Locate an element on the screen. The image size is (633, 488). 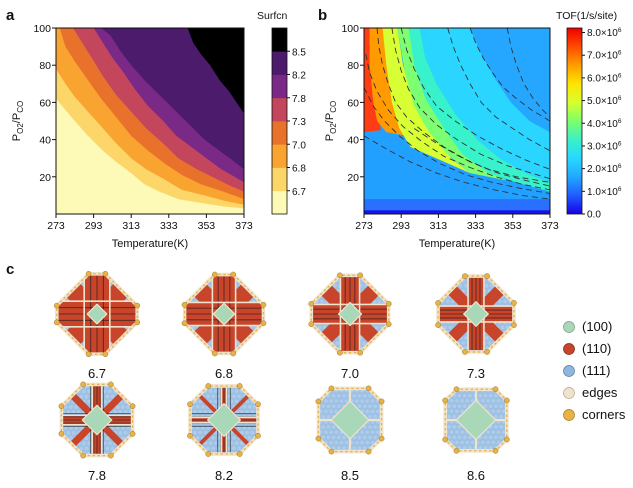
shape-label: 7.3 is located at coordinates (476, 373).